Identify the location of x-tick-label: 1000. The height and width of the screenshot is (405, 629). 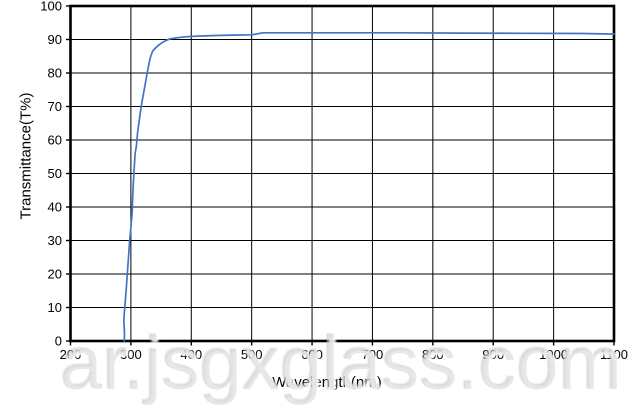
(553, 354).